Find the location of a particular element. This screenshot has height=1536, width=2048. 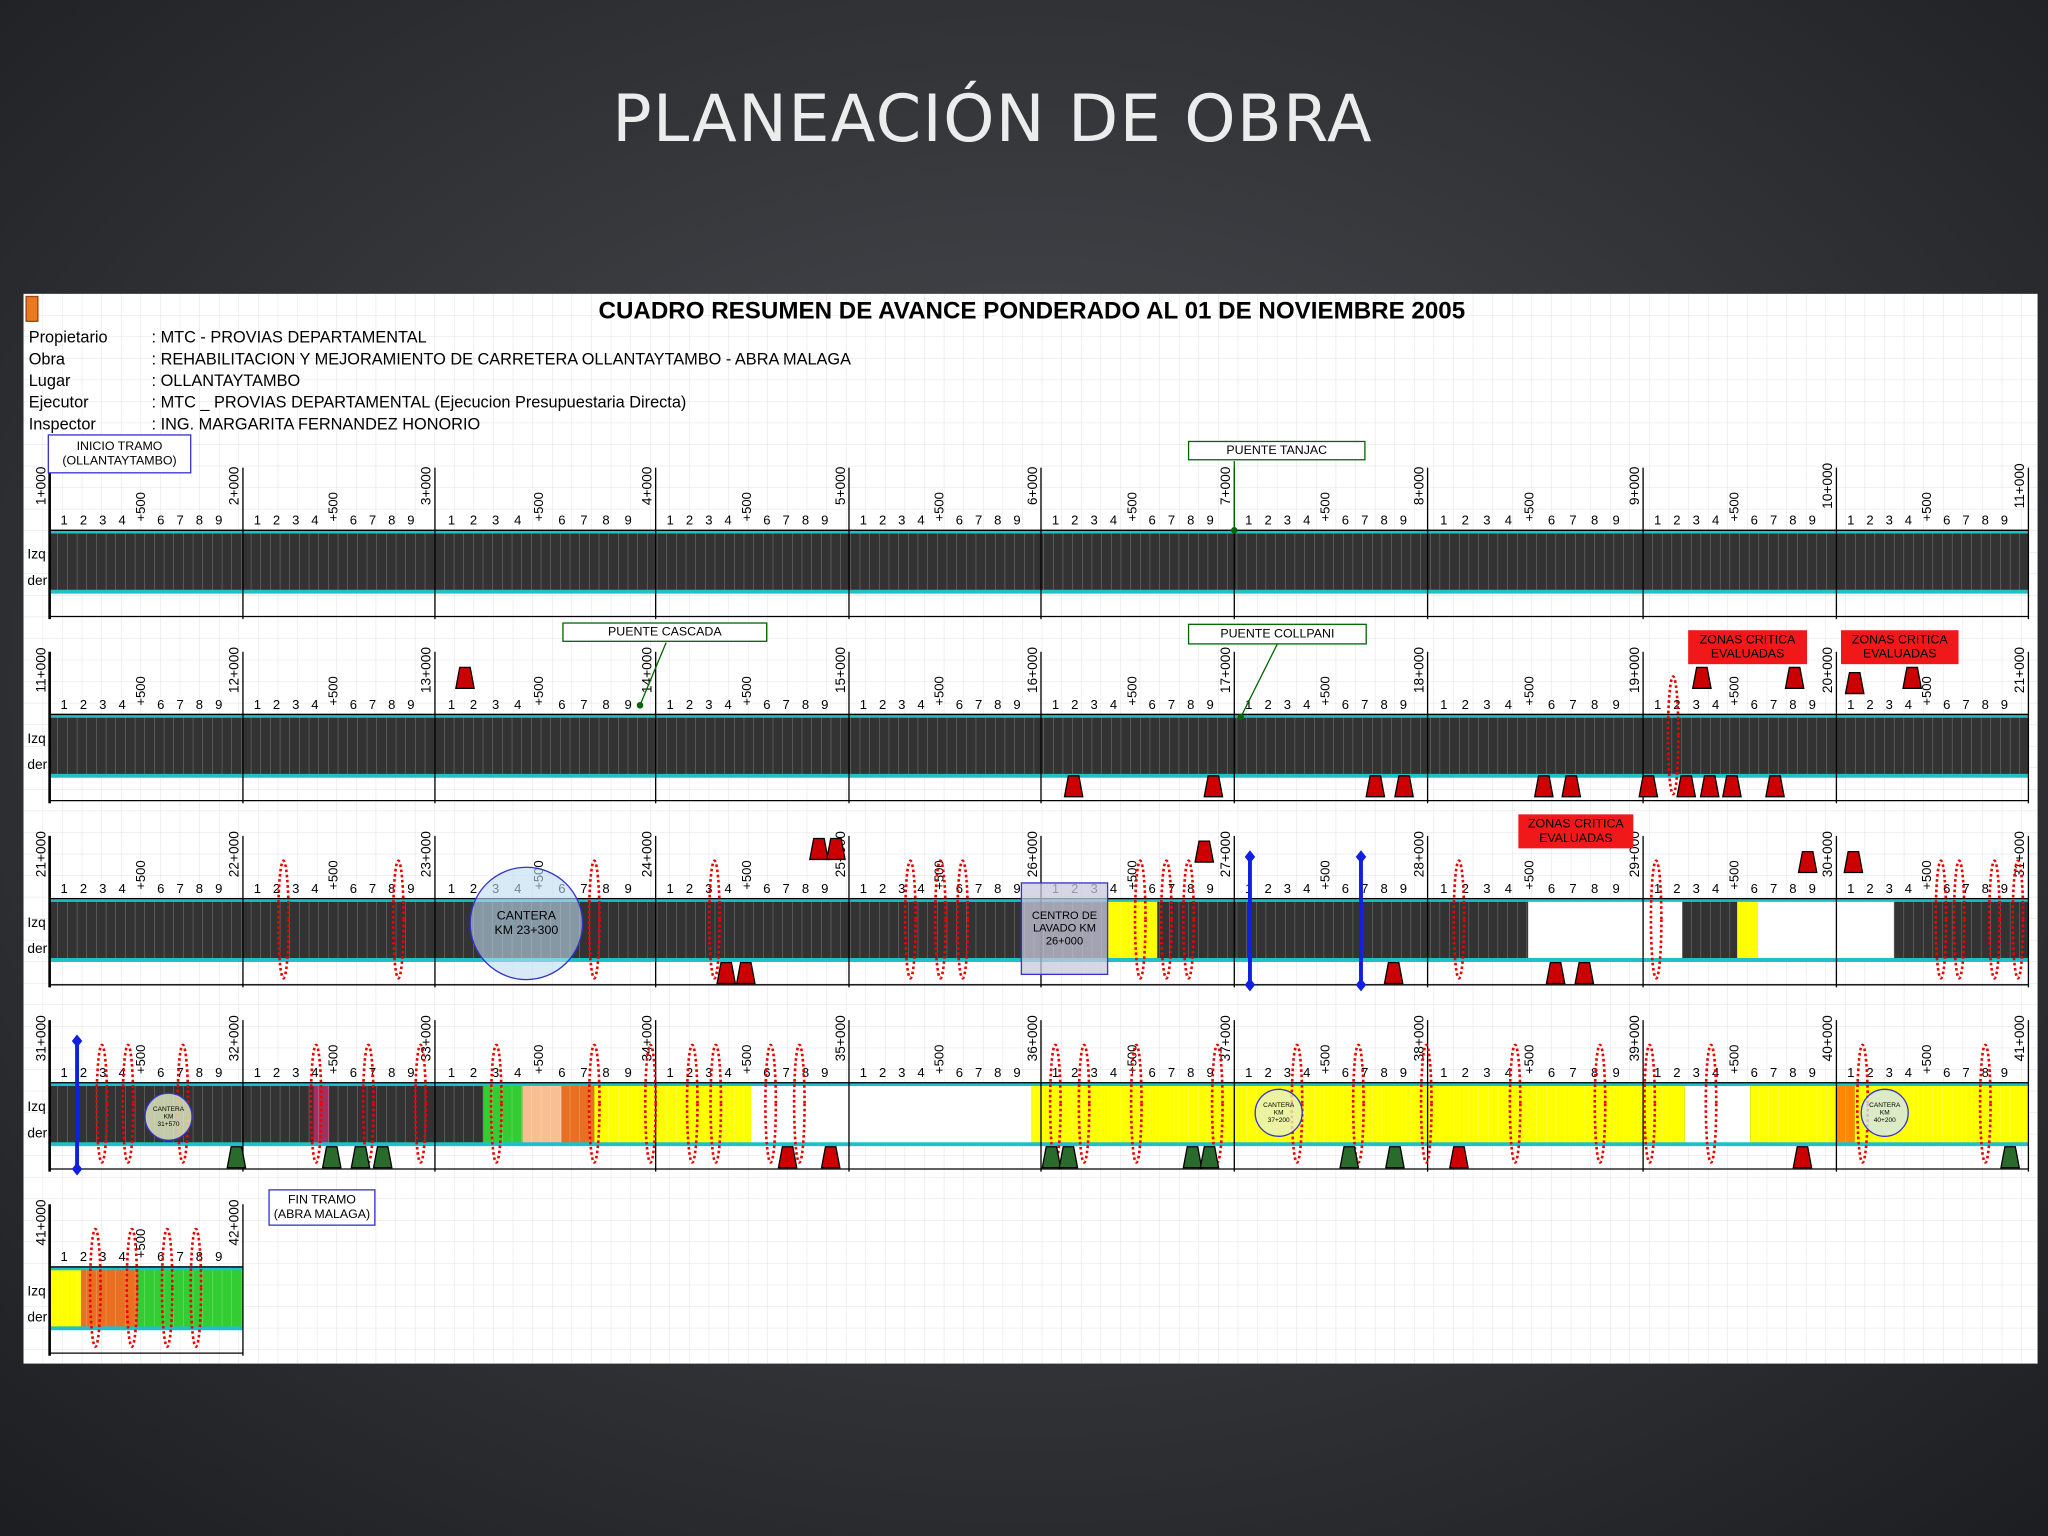

info-value: : MTC - PROVIAS DEPARTAMENTAL is located at coordinates (289, 338).